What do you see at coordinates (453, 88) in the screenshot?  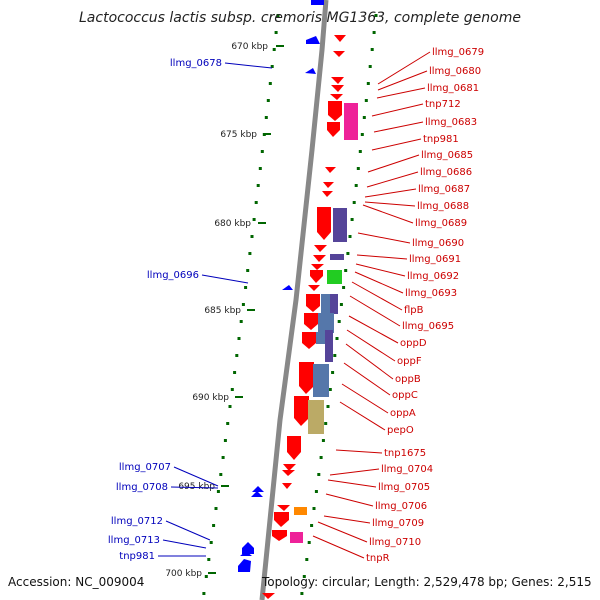 I see `gene-label: llmg_0681` at bounding box center [453, 88].